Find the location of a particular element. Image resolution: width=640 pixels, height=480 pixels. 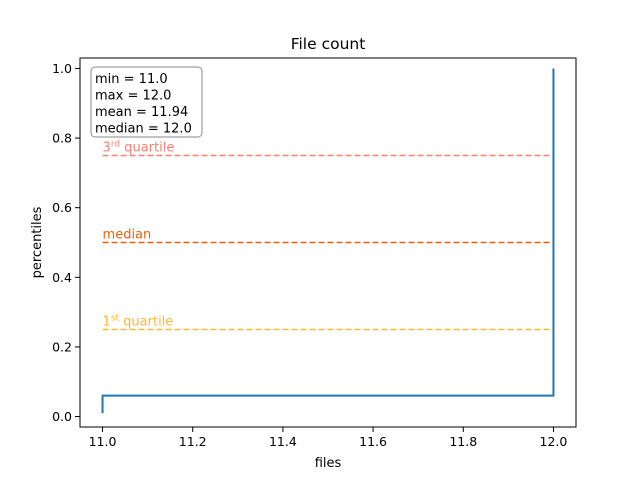

stats-box-frame is located at coordinates (146, 102).